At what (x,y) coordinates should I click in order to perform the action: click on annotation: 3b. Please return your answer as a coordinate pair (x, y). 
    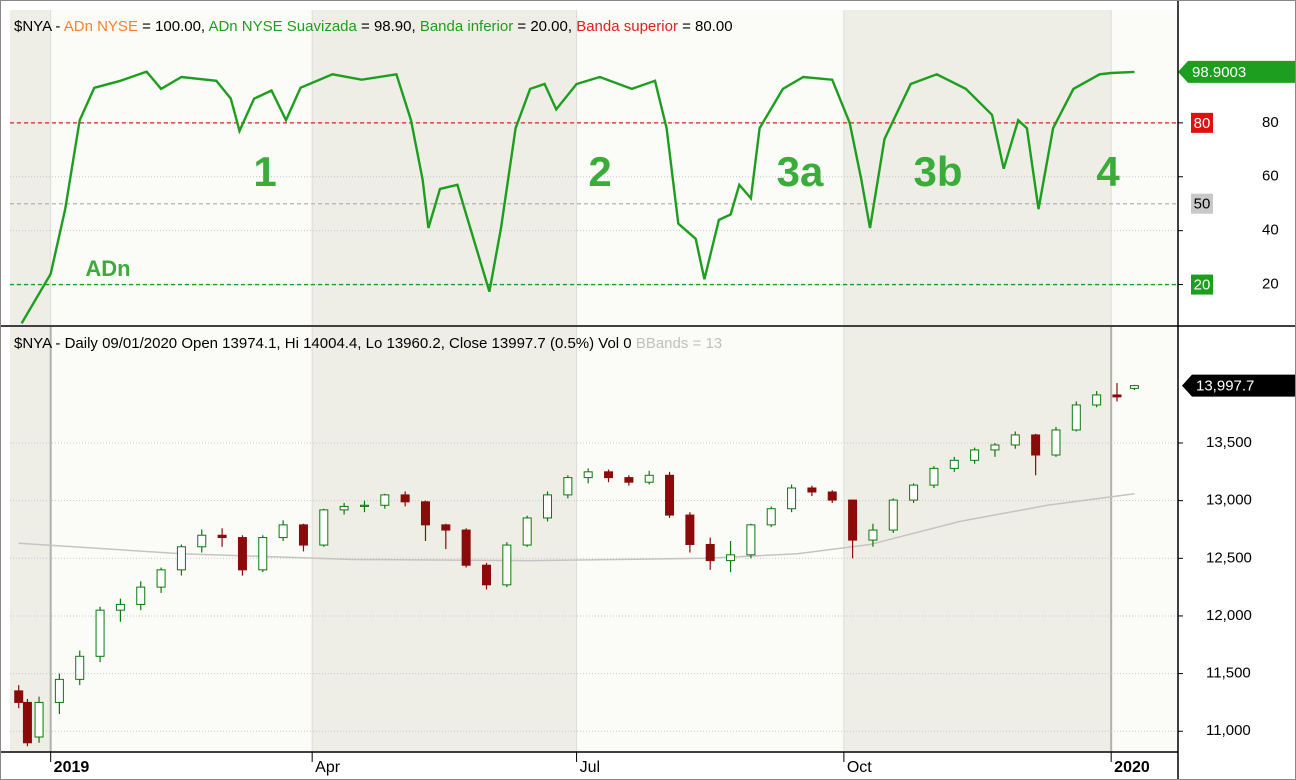
    Looking at the image, I should click on (937, 171).